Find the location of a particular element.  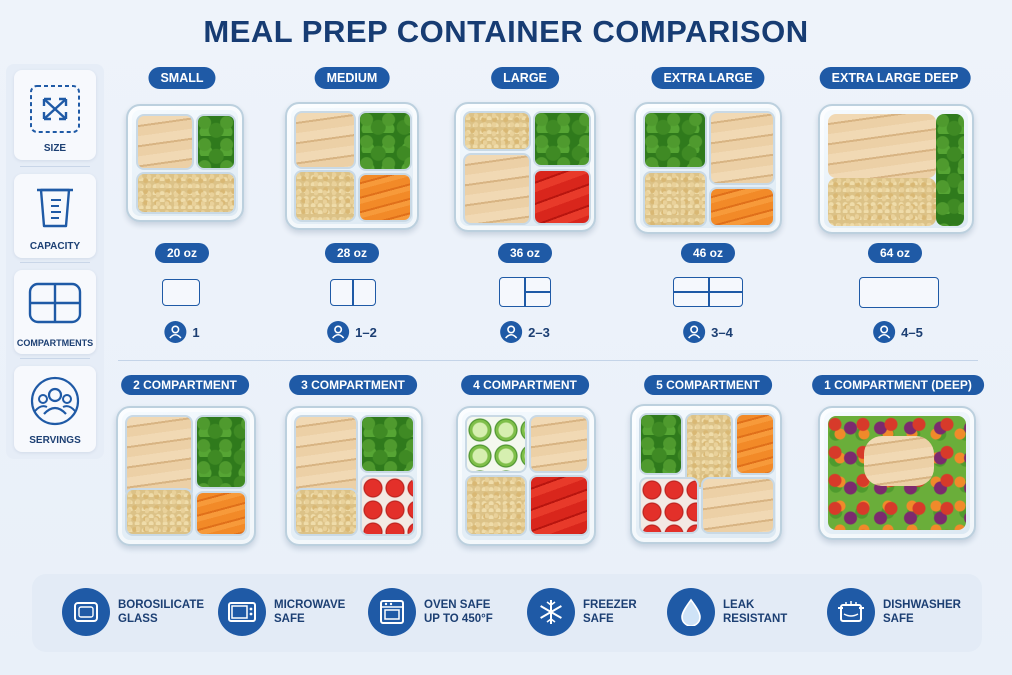

type-label-3-compartment: 3 COMPARTMENT is located at coordinates (353, 385).